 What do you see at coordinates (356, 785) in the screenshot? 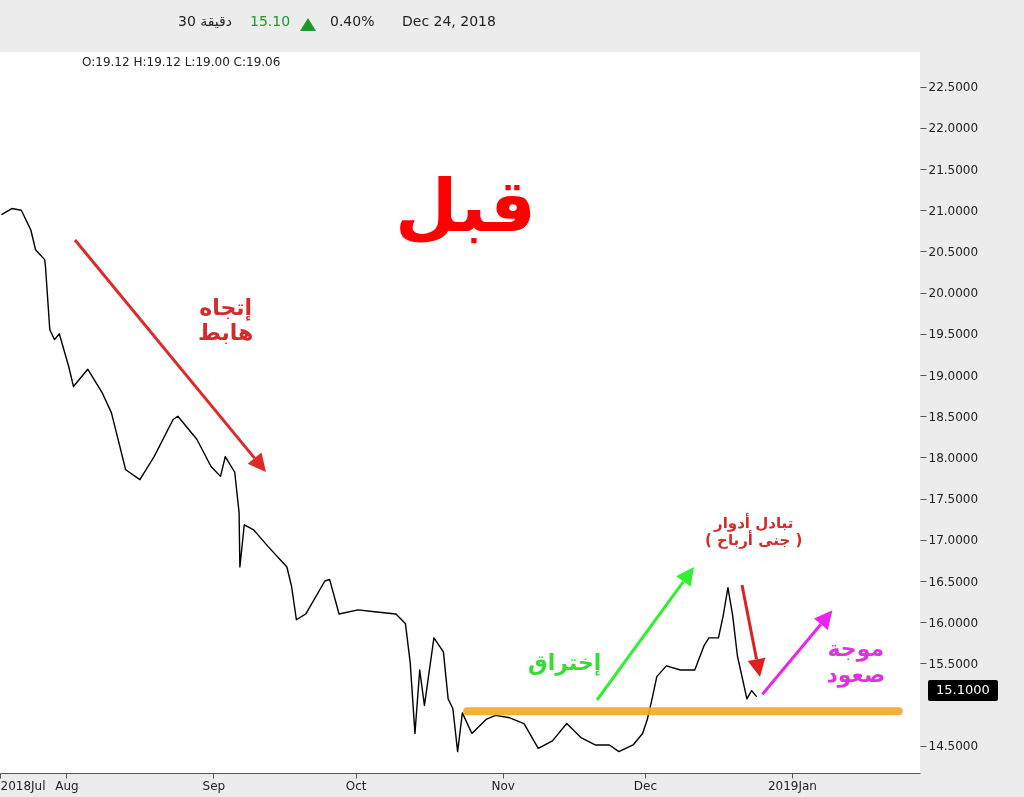
I see `x-tick-label: Oct` at bounding box center [356, 785].